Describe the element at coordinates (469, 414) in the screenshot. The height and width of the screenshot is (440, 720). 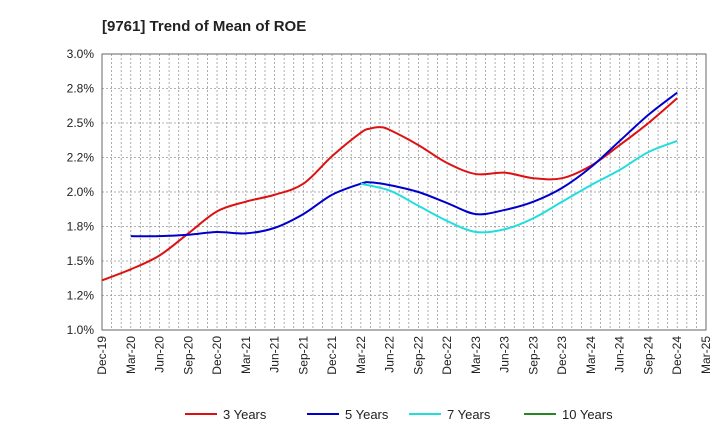
I see `legend-label: 7 Years` at that location.